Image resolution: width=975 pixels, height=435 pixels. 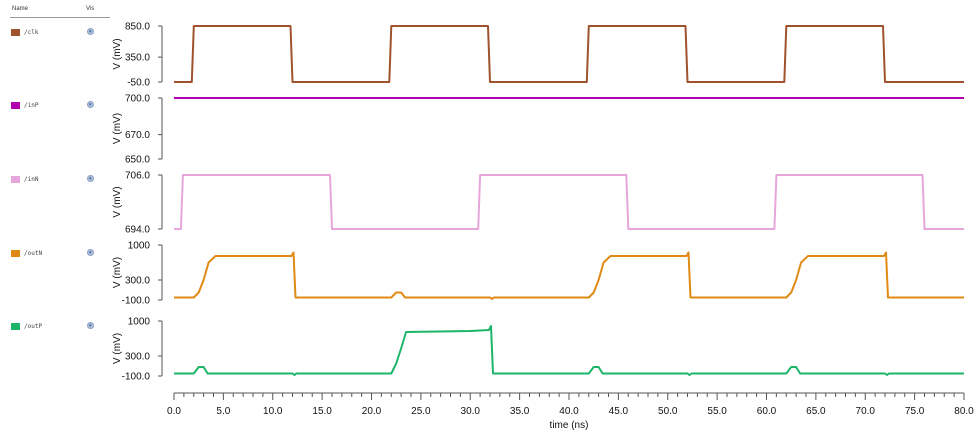 I want to click on panel-3: 706.0 694.0V (mV), so click(x=538, y=203).